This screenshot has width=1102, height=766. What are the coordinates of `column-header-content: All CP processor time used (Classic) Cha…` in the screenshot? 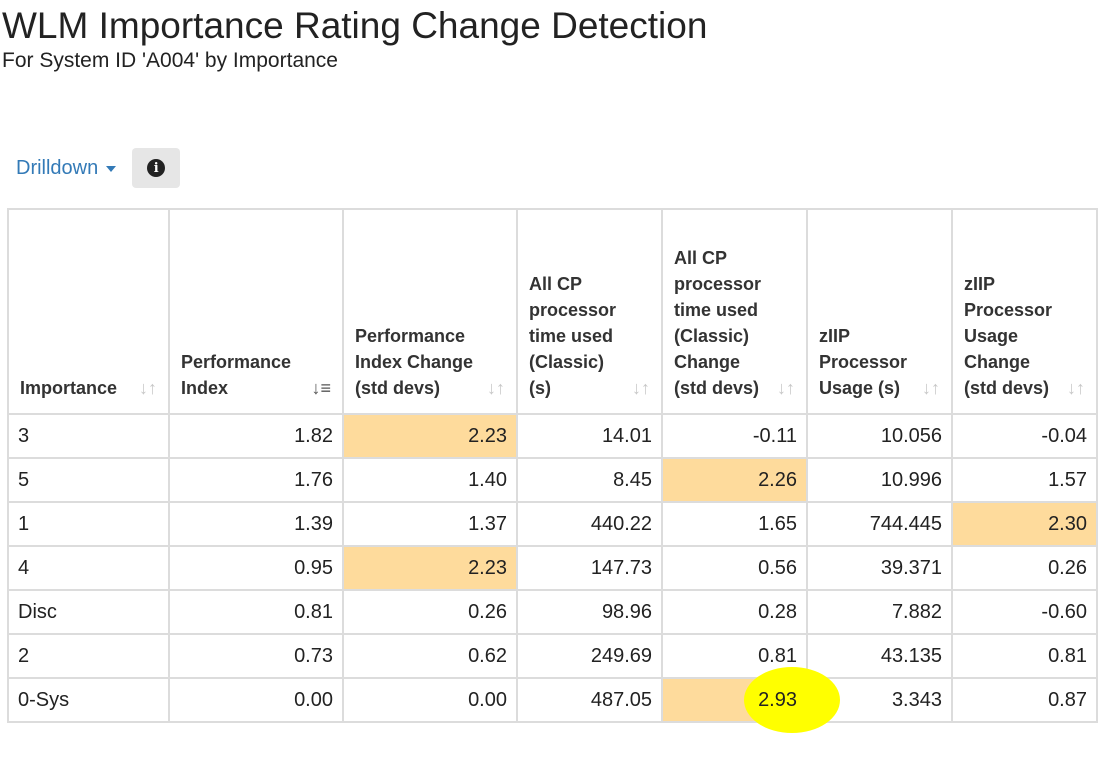 It's located at (734, 323).